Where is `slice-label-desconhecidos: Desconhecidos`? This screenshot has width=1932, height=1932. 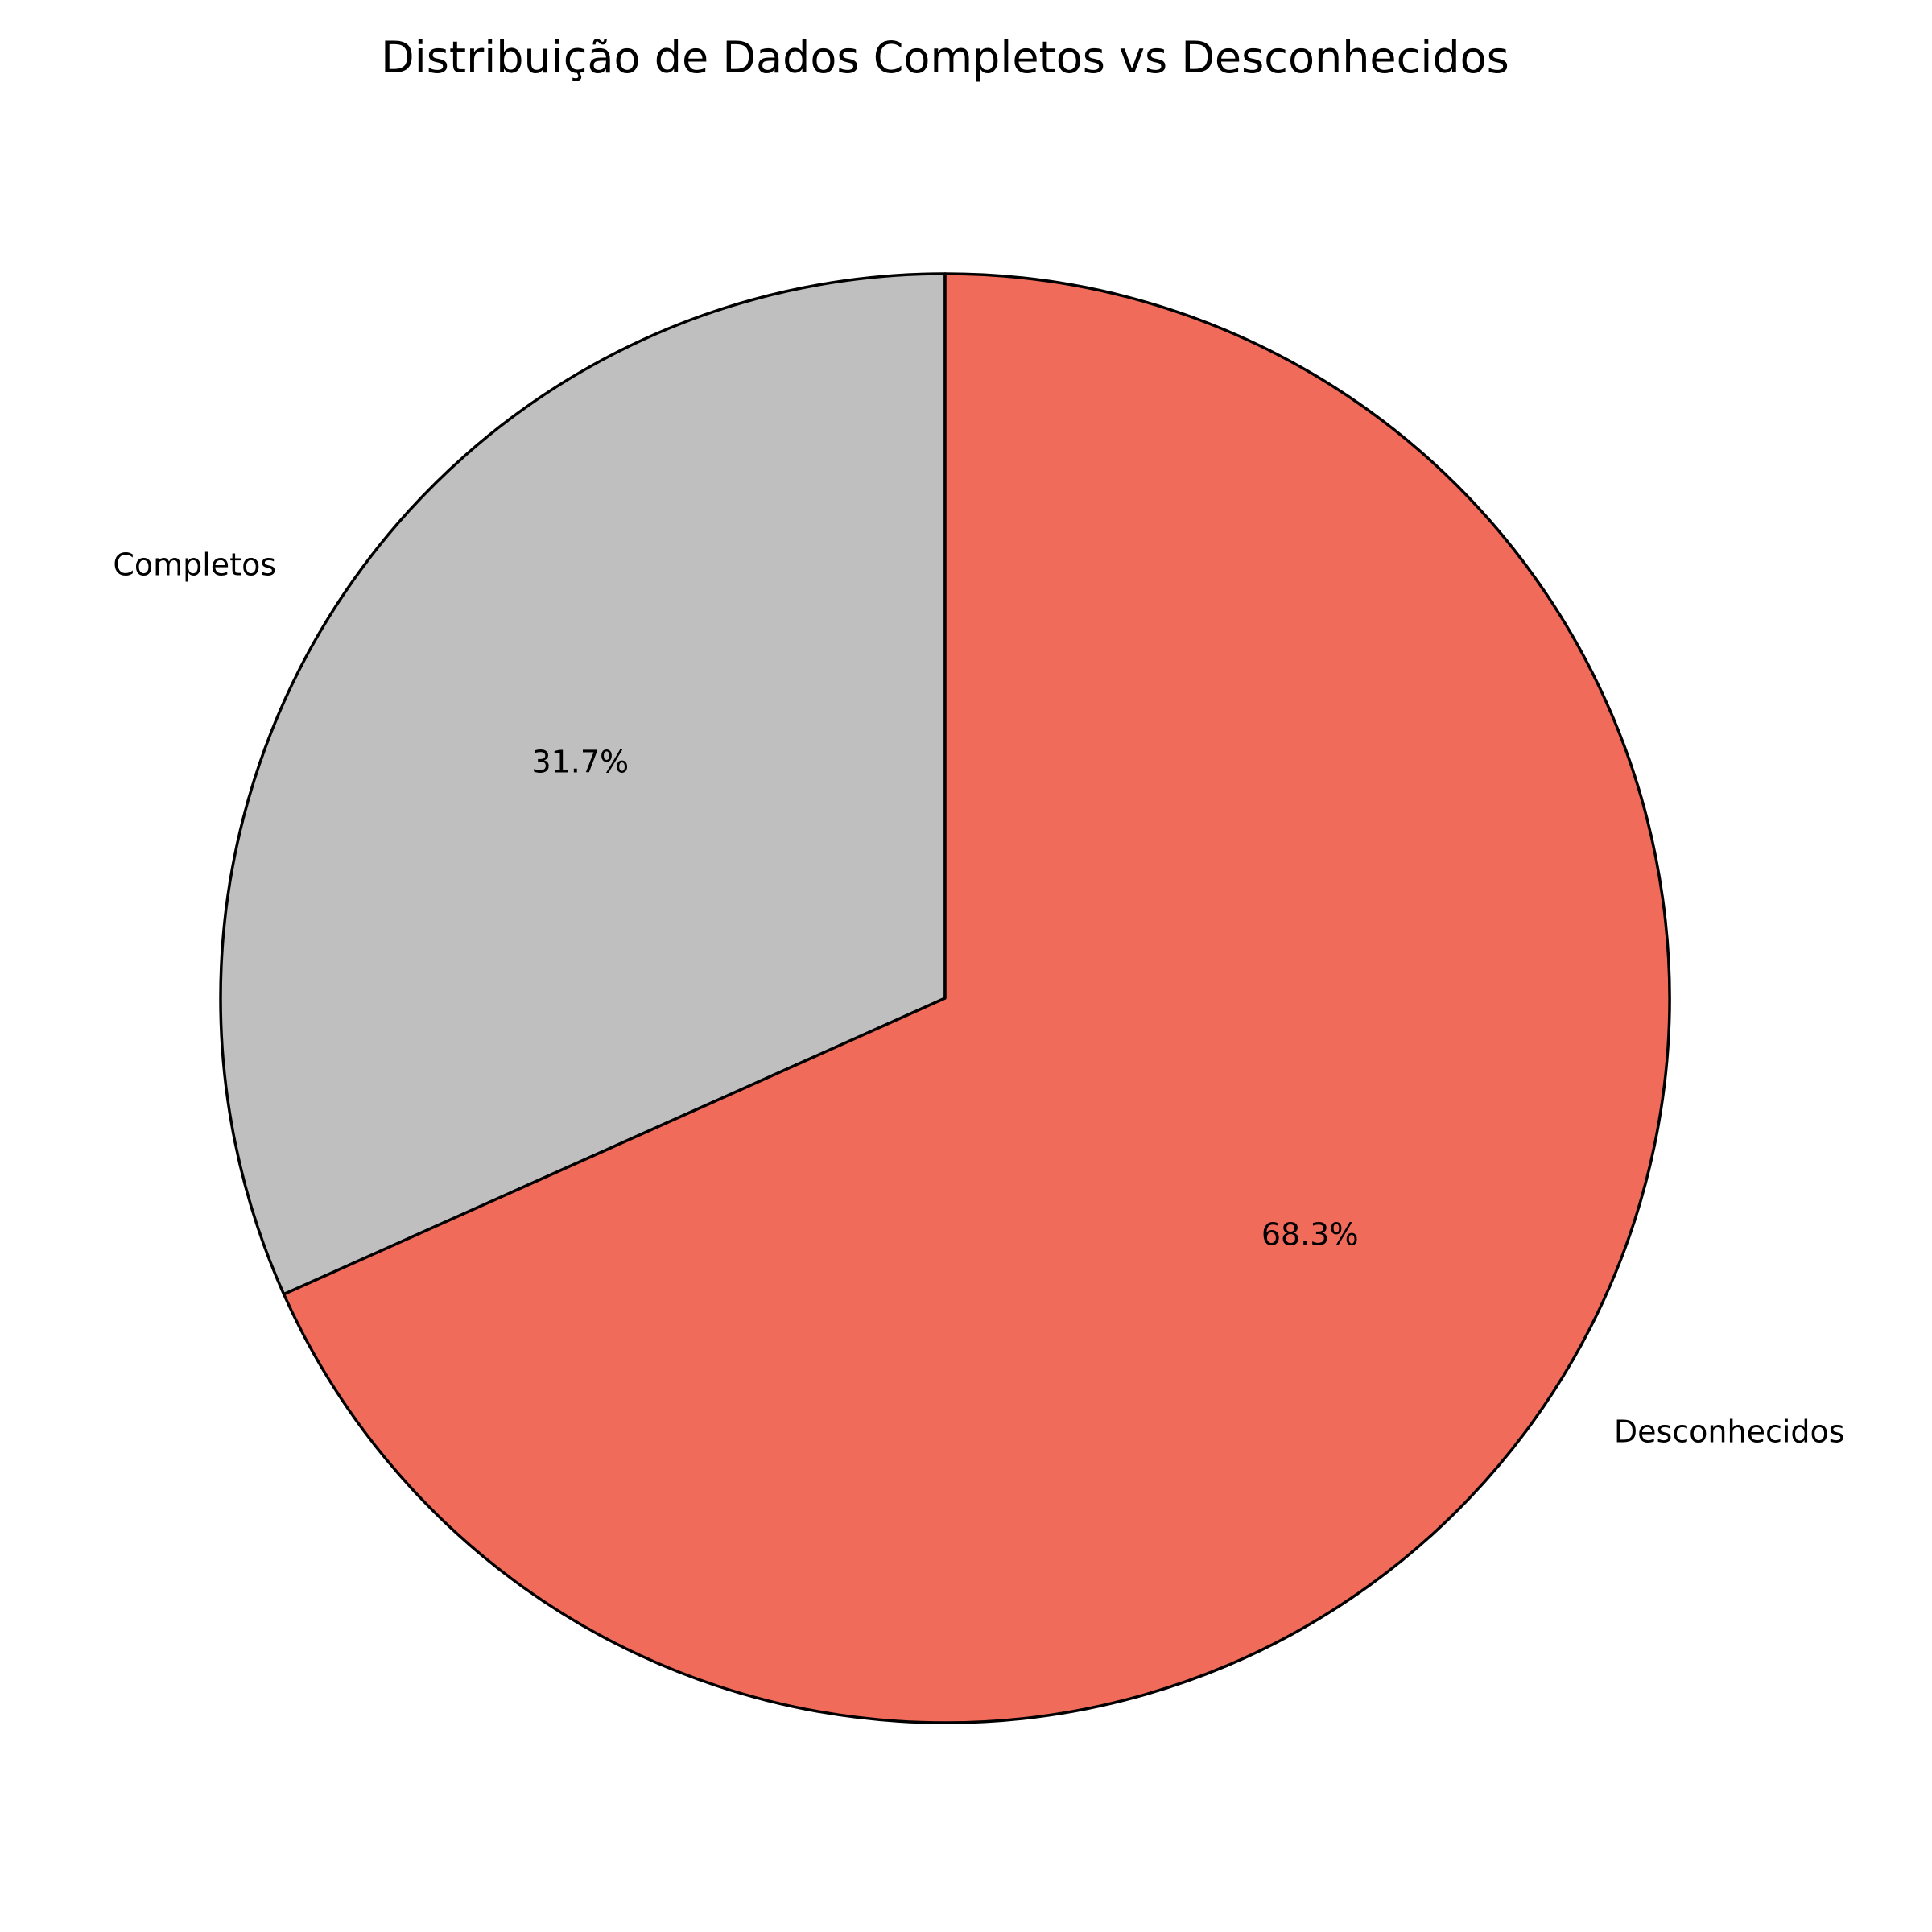 slice-label-desconhecidos: Desconhecidos is located at coordinates (1729, 1431).